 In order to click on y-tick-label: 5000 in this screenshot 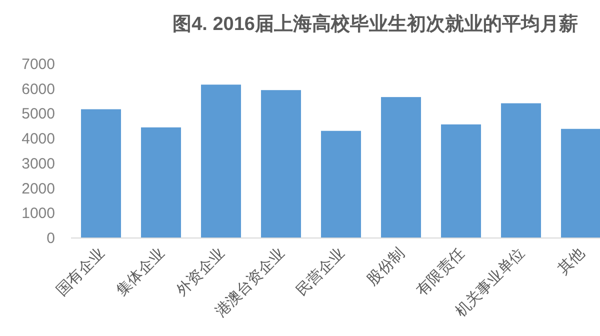, I will do `click(38, 114)`.